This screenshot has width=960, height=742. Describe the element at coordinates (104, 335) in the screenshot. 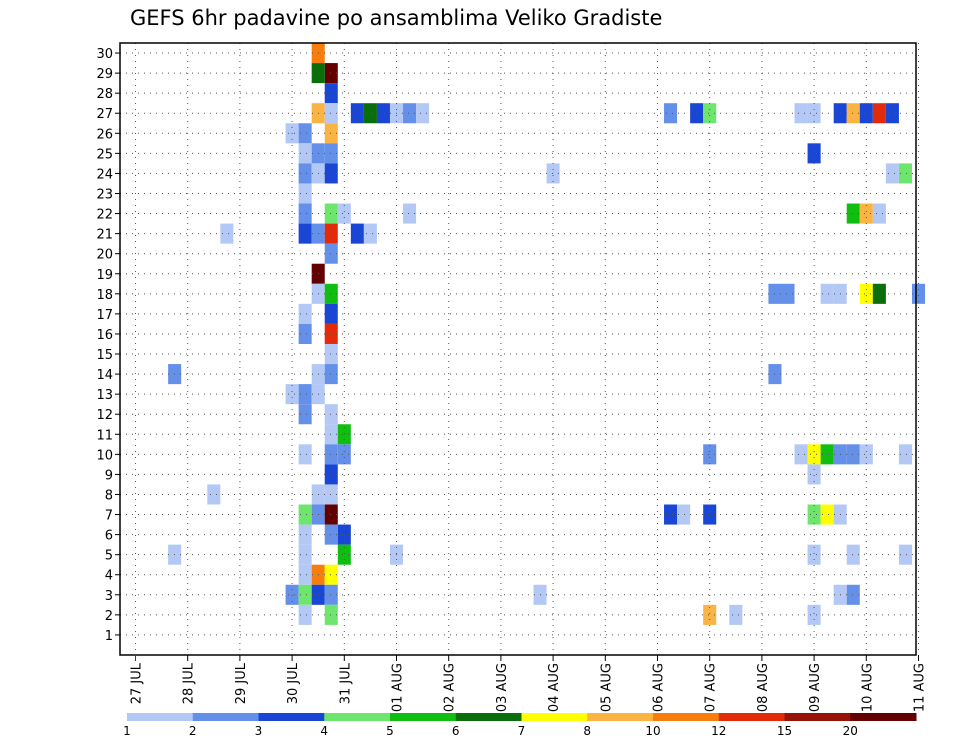

I see `y-tick-label: 16` at that location.